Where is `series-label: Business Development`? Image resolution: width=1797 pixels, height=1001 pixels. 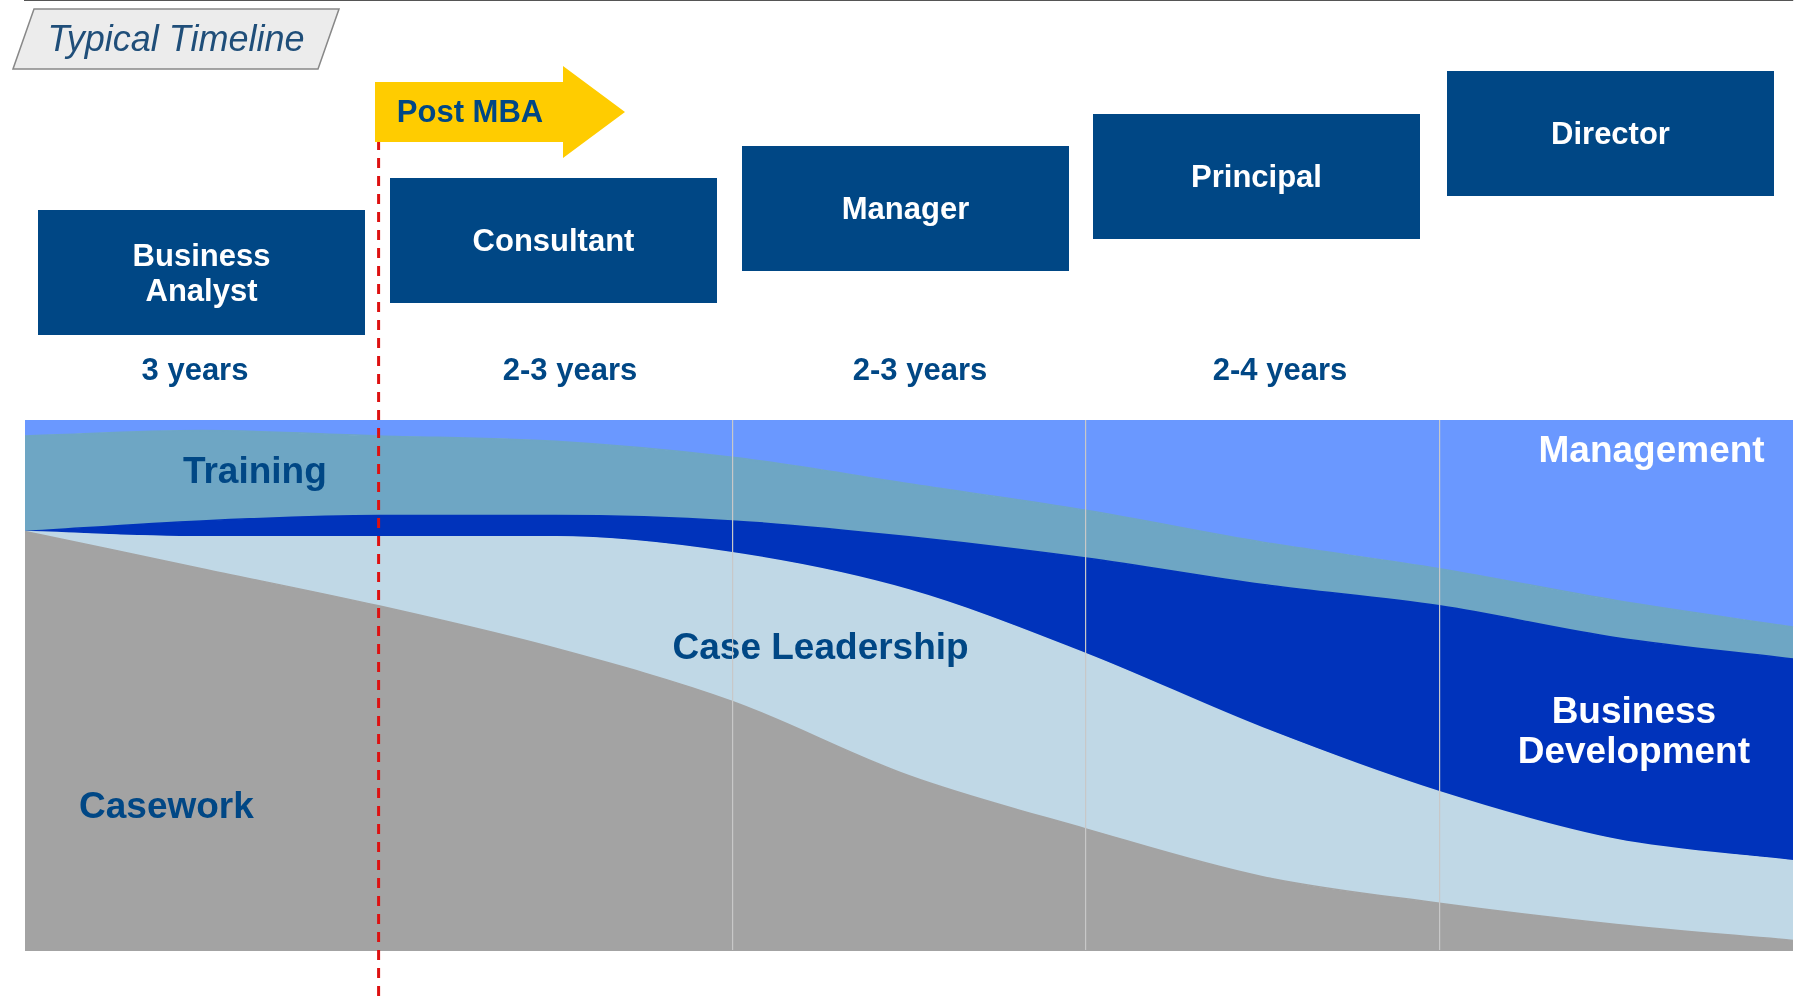 series-label: Business Development is located at coordinates (1634, 731).